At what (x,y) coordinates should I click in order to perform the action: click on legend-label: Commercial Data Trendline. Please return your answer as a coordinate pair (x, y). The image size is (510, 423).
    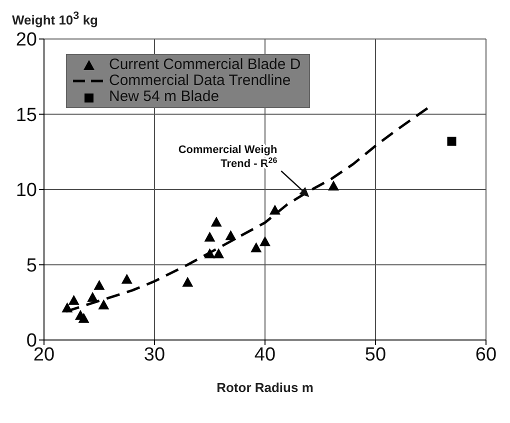
    Looking at the image, I should click on (200, 80).